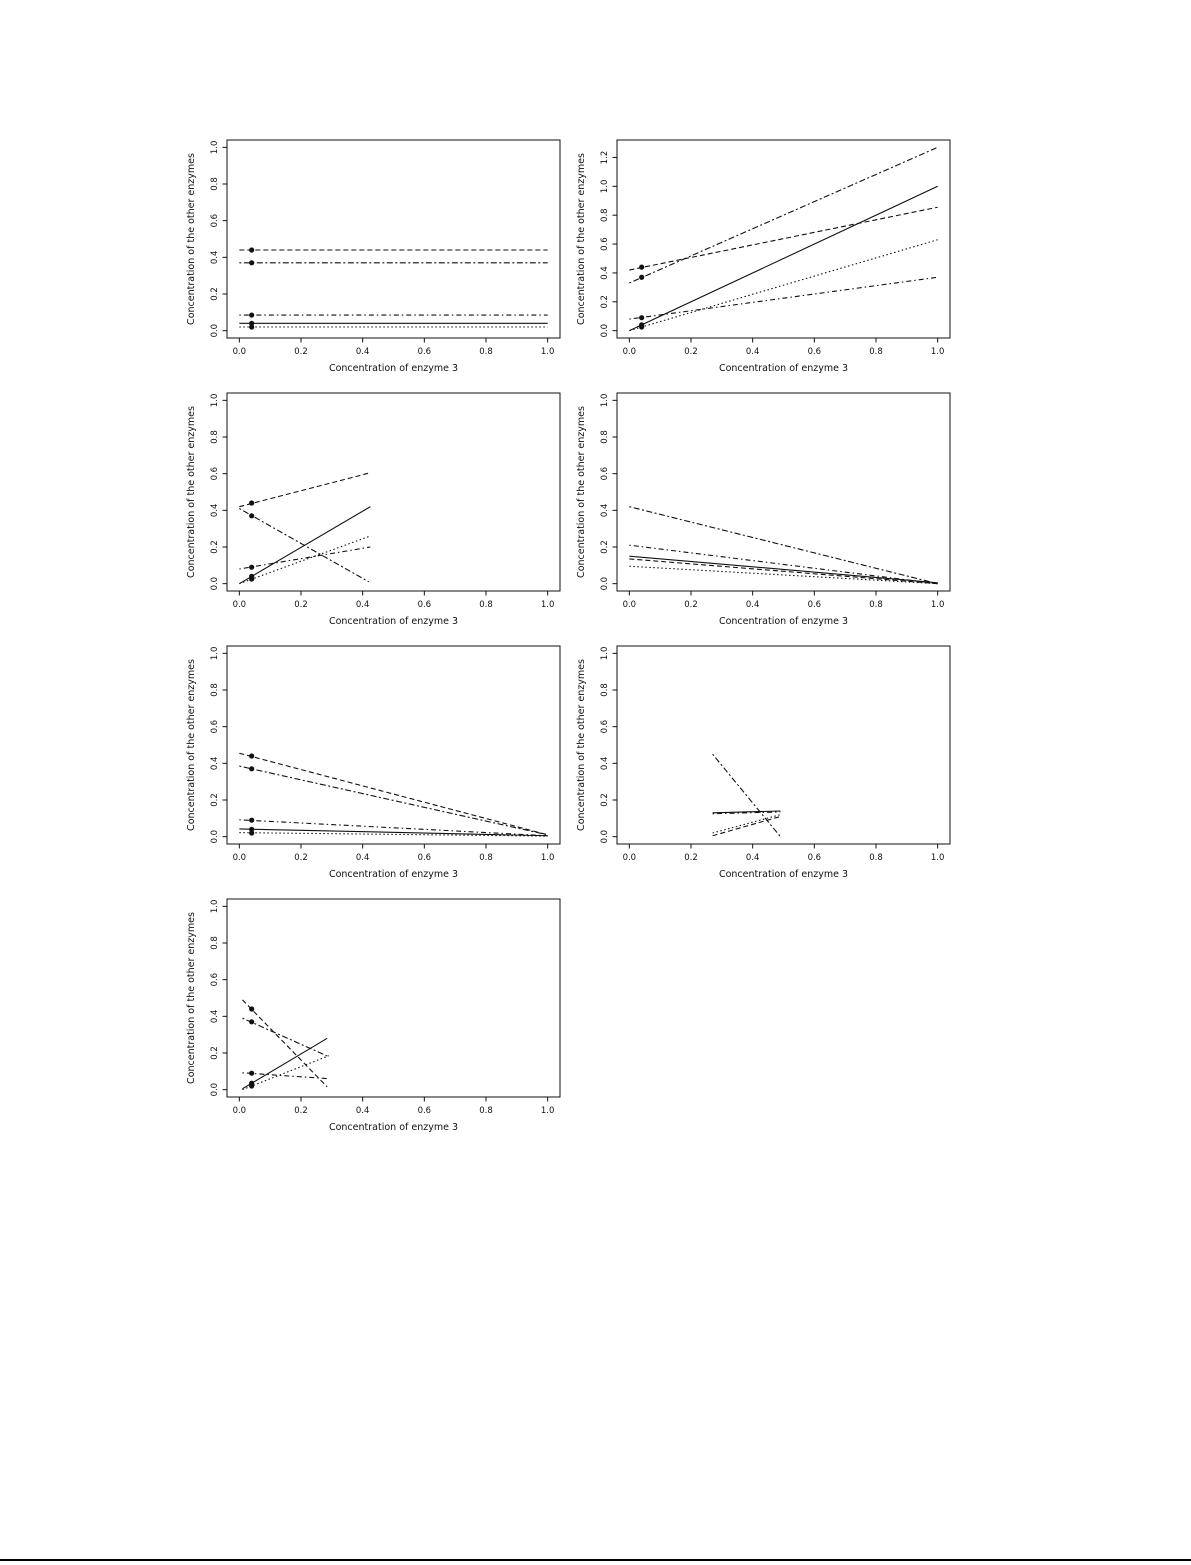  I want to click on plot-3-y-axis: 0.0 0.2 0.4 0.6 0.8 1.0, so click(218, 492).